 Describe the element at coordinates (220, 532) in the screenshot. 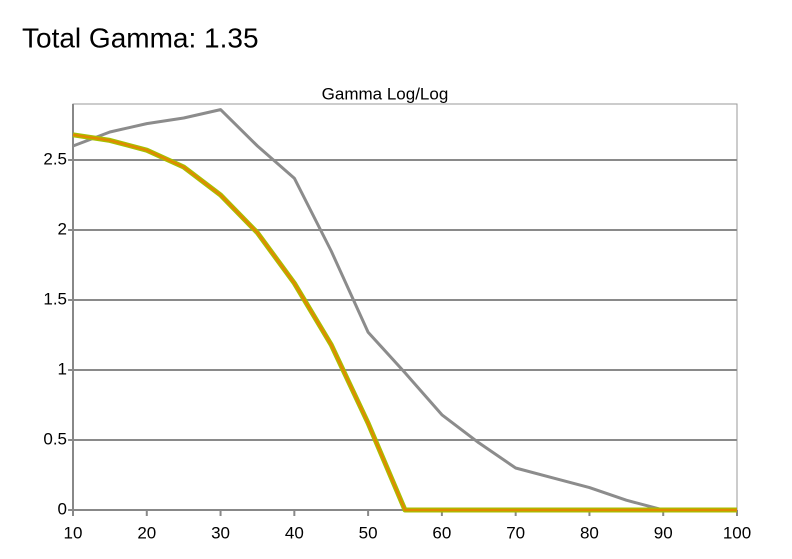

I see `x-tick-label: 30` at that location.